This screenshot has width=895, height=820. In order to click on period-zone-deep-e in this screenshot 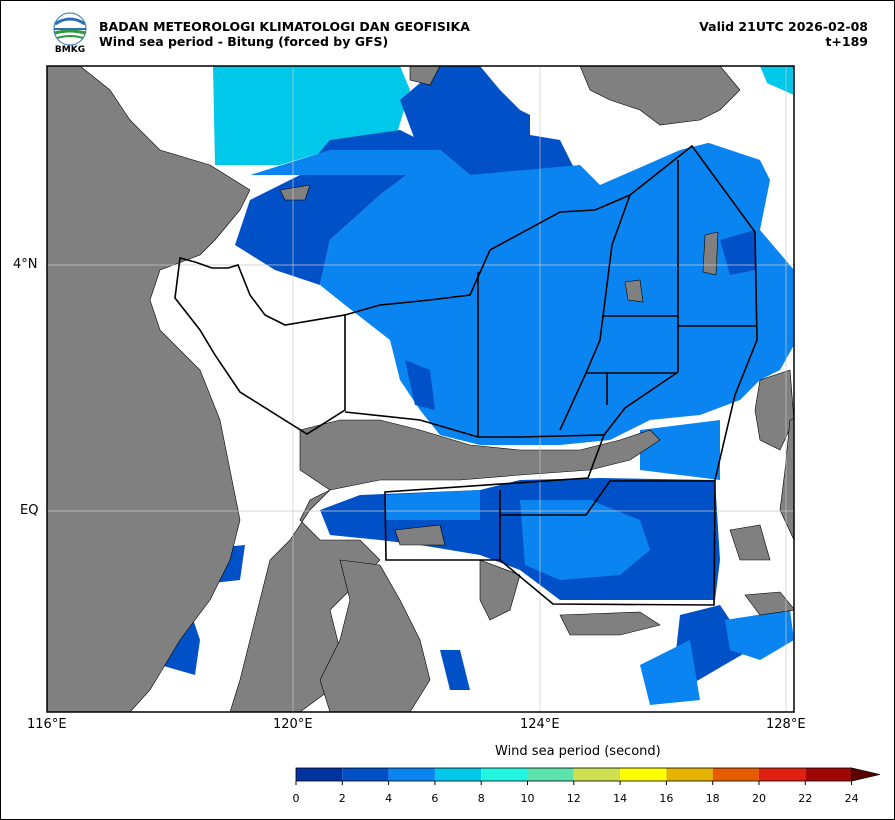, I will do `click(857, 380)`.